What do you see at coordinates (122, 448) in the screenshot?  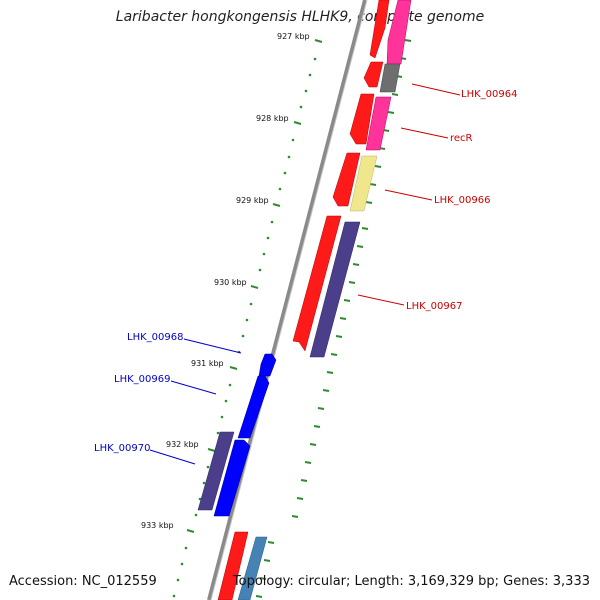 I see `label-lhk-00970: LHK_00970` at bounding box center [122, 448].